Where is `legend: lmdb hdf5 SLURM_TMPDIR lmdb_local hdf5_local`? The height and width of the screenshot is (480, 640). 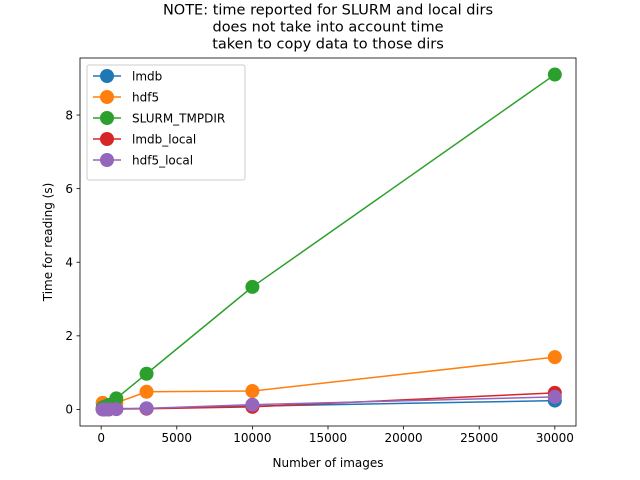 legend: lmdb hdf5 SLURM_TMPDIR lmdb_local hdf5_local is located at coordinates (166, 122).